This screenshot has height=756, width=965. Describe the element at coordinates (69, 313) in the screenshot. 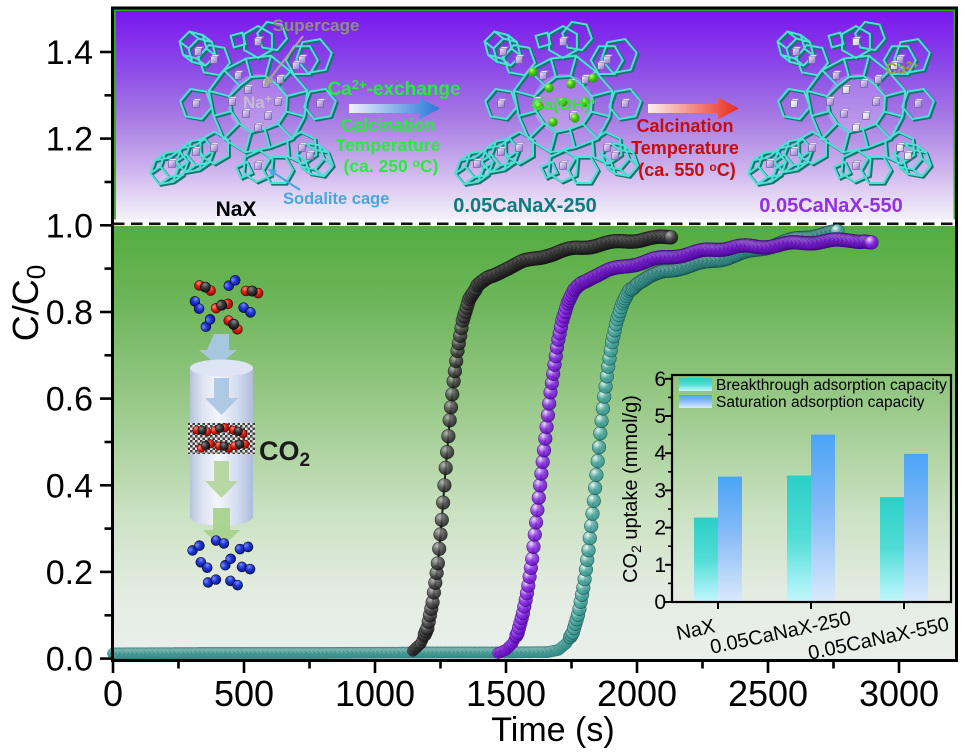

I see `svg-text: 0.8` at that location.